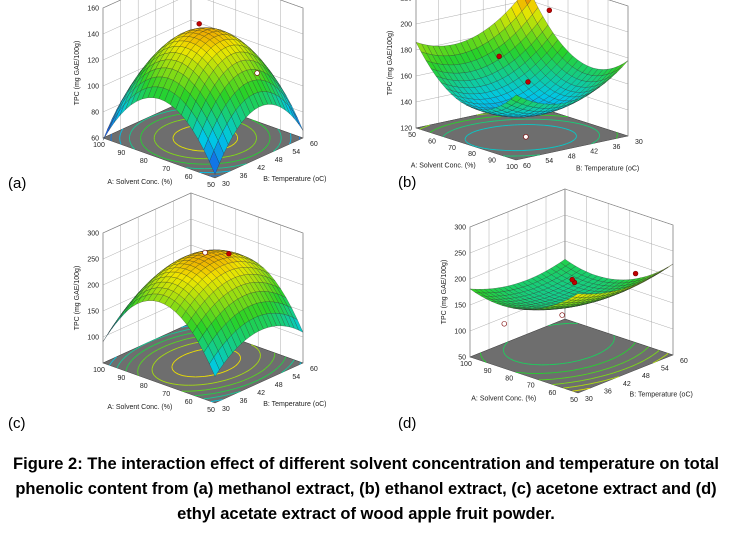 Image resolution: width=732 pixels, height=545 pixels. I want to click on z-tick-label: 150, so click(460, 306).